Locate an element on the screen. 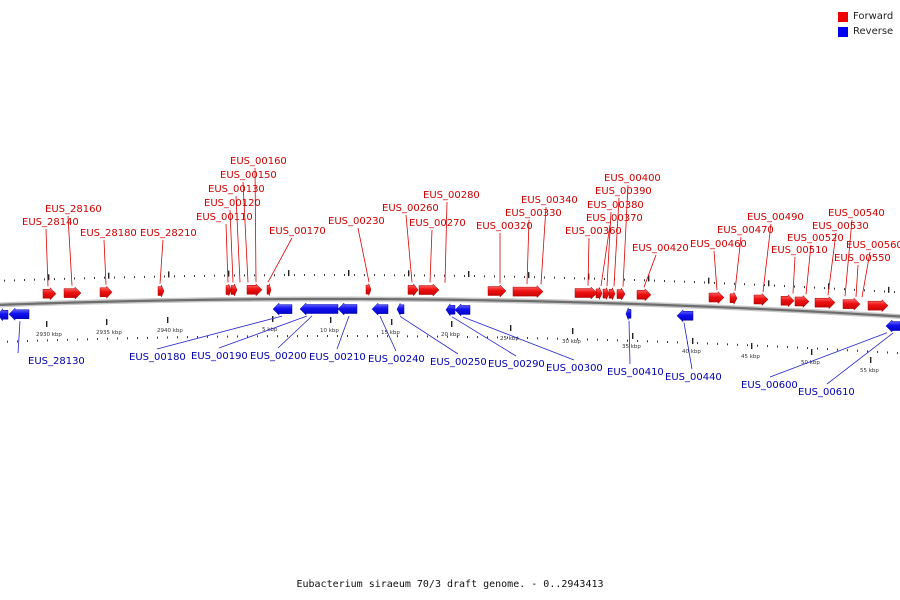  forward-gene-label: EUS_00460 is located at coordinates (718, 244).